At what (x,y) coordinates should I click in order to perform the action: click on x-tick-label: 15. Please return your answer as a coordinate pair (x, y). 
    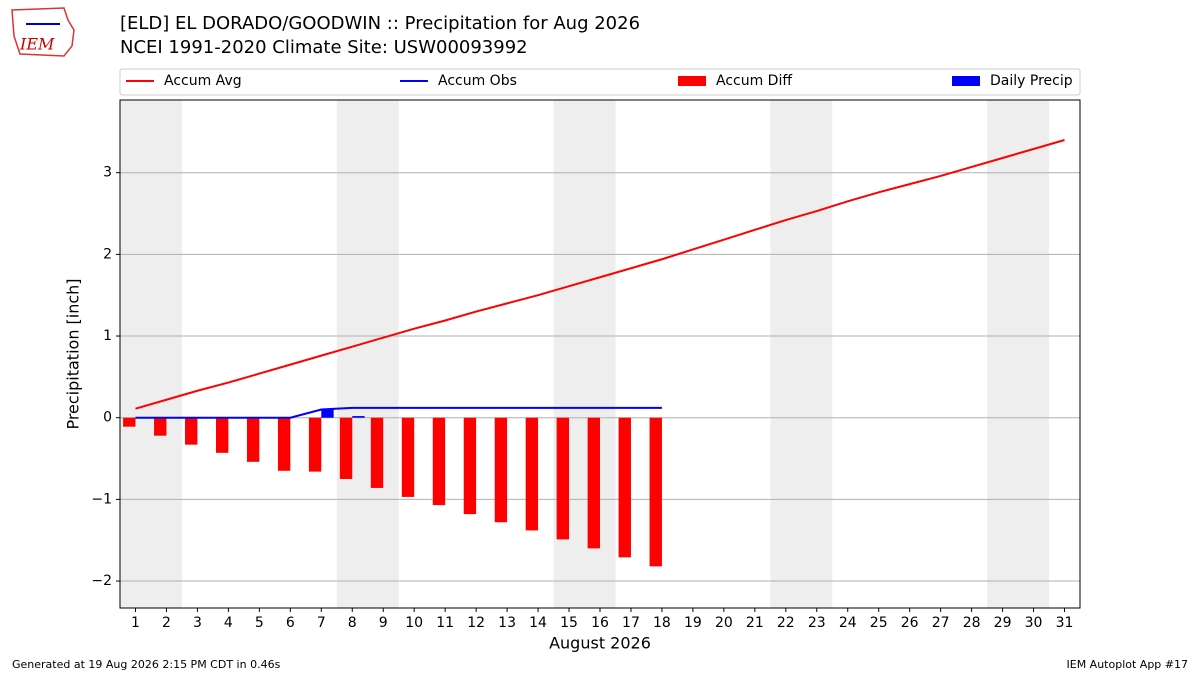
    Looking at the image, I should click on (569, 623).